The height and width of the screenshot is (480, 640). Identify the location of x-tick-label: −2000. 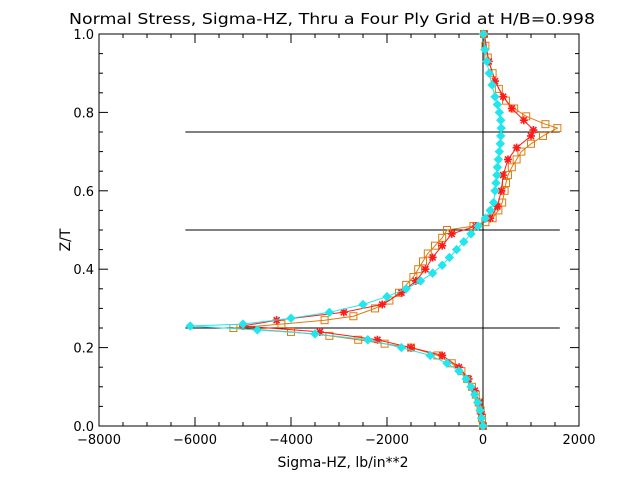
(387, 440).